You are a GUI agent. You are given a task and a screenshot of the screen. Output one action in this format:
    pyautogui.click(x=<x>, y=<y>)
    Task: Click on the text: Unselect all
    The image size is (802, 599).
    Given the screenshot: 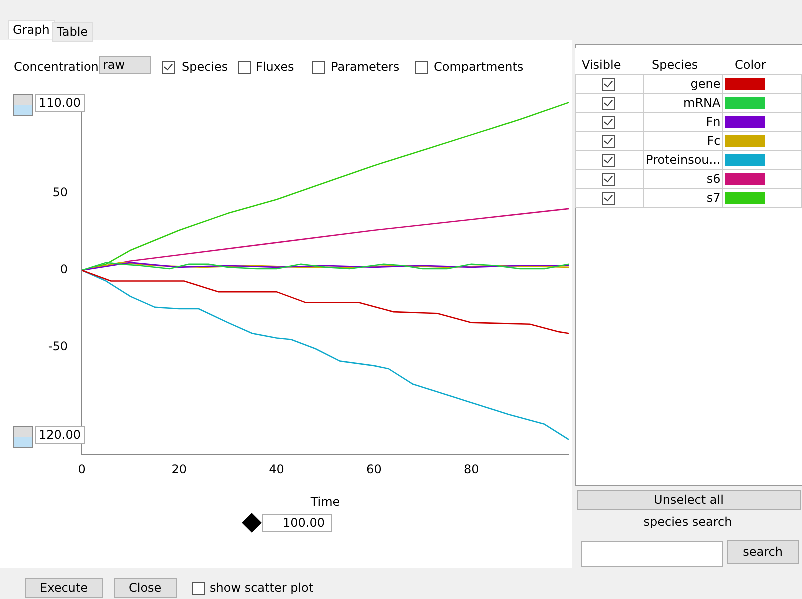 What is the action you would take?
    pyautogui.click(x=689, y=500)
    